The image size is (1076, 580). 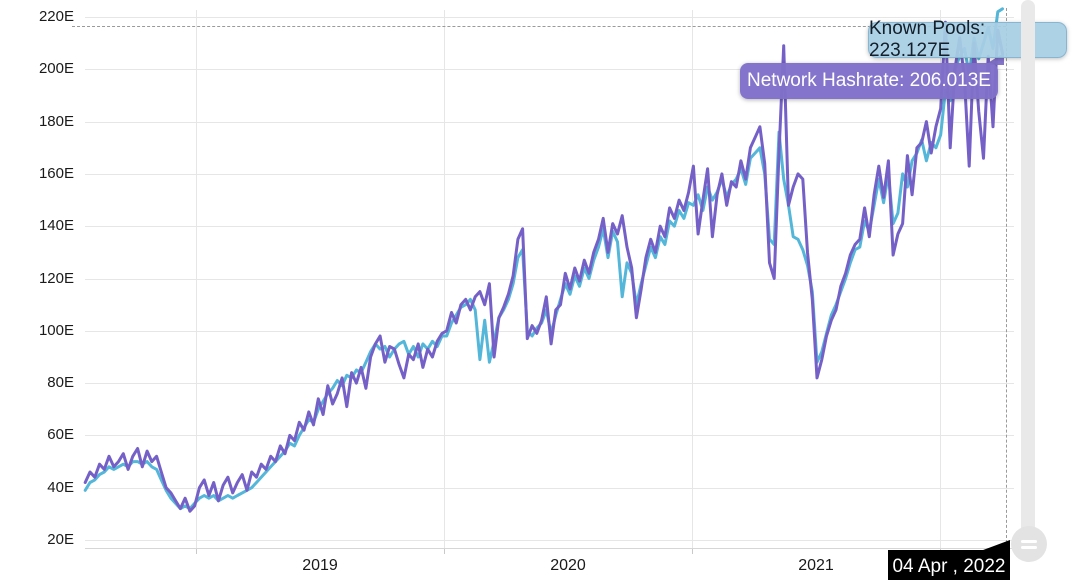 What do you see at coordinates (1028, 281) in the screenshot?
I see `scrollbar-track` at bounding box center [1028, 281].